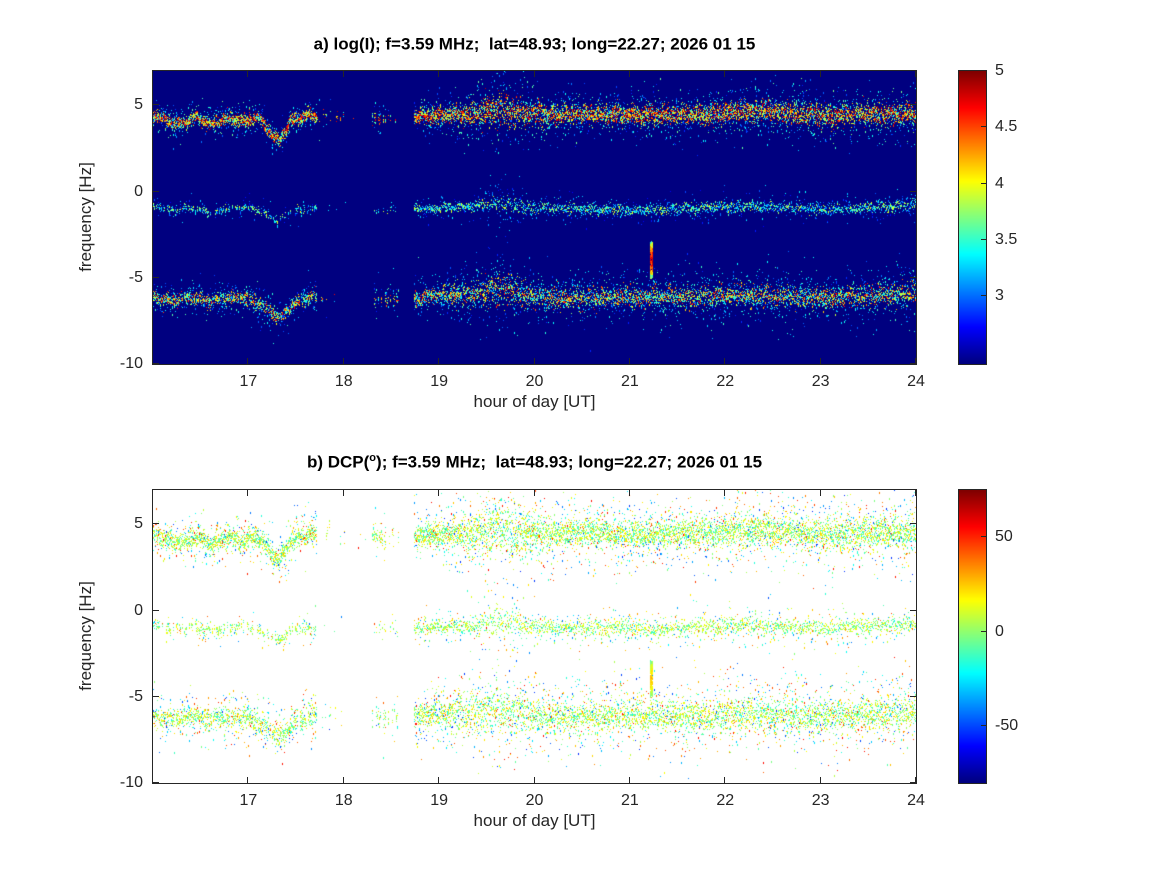 The height and width of the screenshot is (875, 1167). Describe the element at coordinates (439, 800) in the screenshot. I see `x-tick-label-b: 19` at that location.